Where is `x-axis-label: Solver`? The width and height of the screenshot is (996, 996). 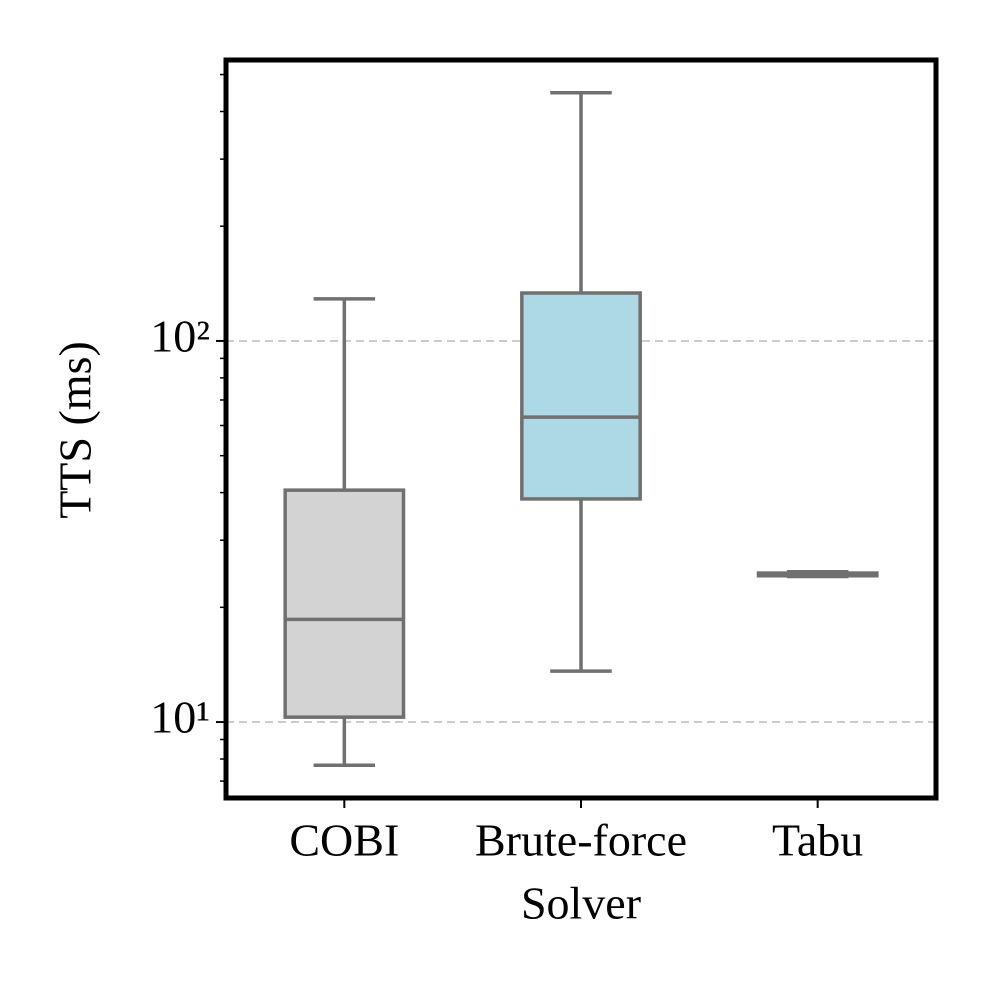 x-axis-label: Solver is located at coordinates (581, 903).